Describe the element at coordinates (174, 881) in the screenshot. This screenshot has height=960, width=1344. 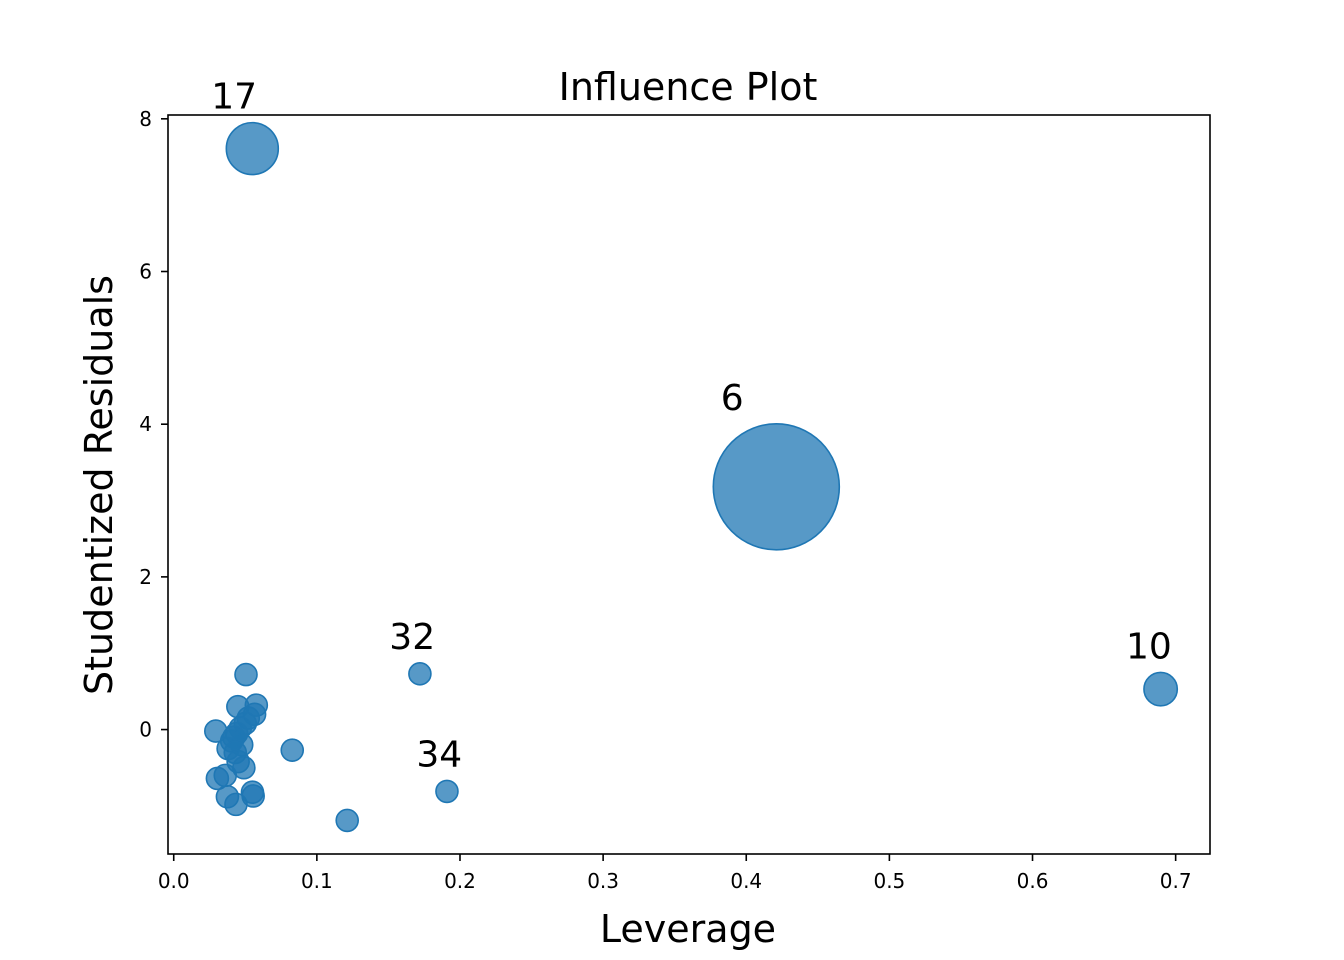
I see `x-tick-label: 0.0` at that location.